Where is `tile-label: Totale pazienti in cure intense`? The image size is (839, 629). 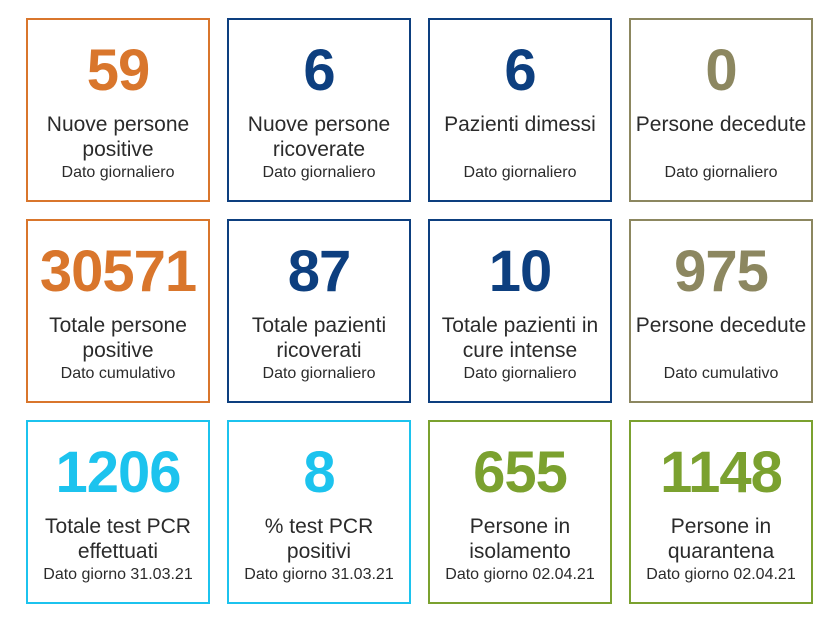 tile-label: Totale pazienti in cure intense is located at coordinates (520, 338).